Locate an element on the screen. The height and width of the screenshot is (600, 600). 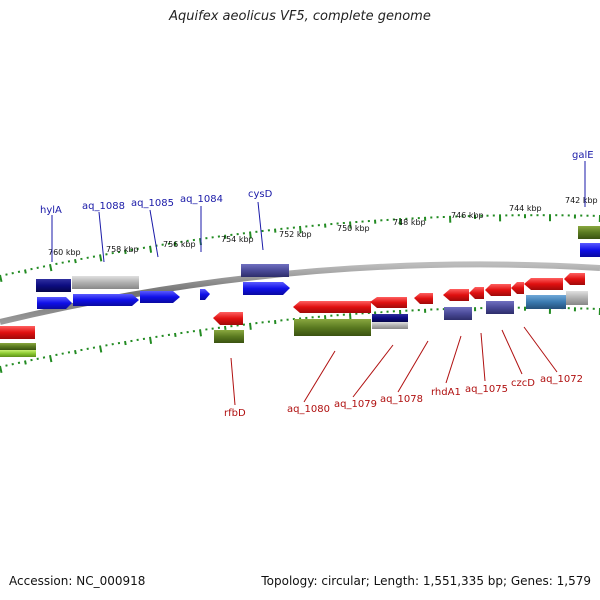
gene-right-edge is located at coordinates (574, 279).